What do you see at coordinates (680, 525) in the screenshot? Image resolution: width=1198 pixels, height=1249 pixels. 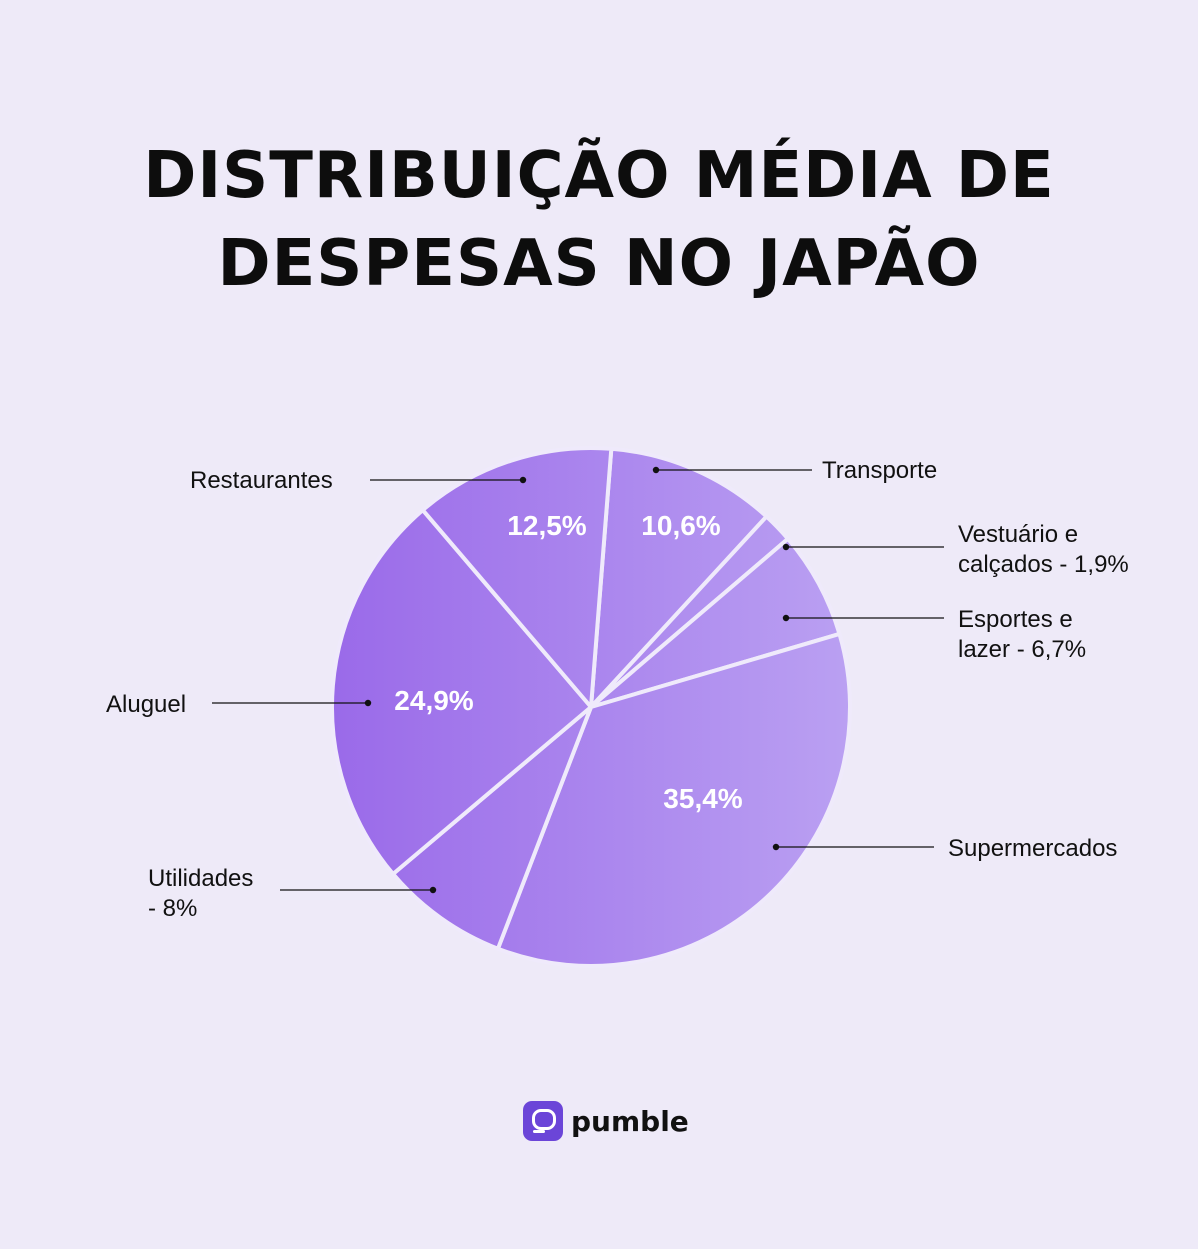 I see `slice-percent-label: 10,6%` at bounding box center [680, 525].